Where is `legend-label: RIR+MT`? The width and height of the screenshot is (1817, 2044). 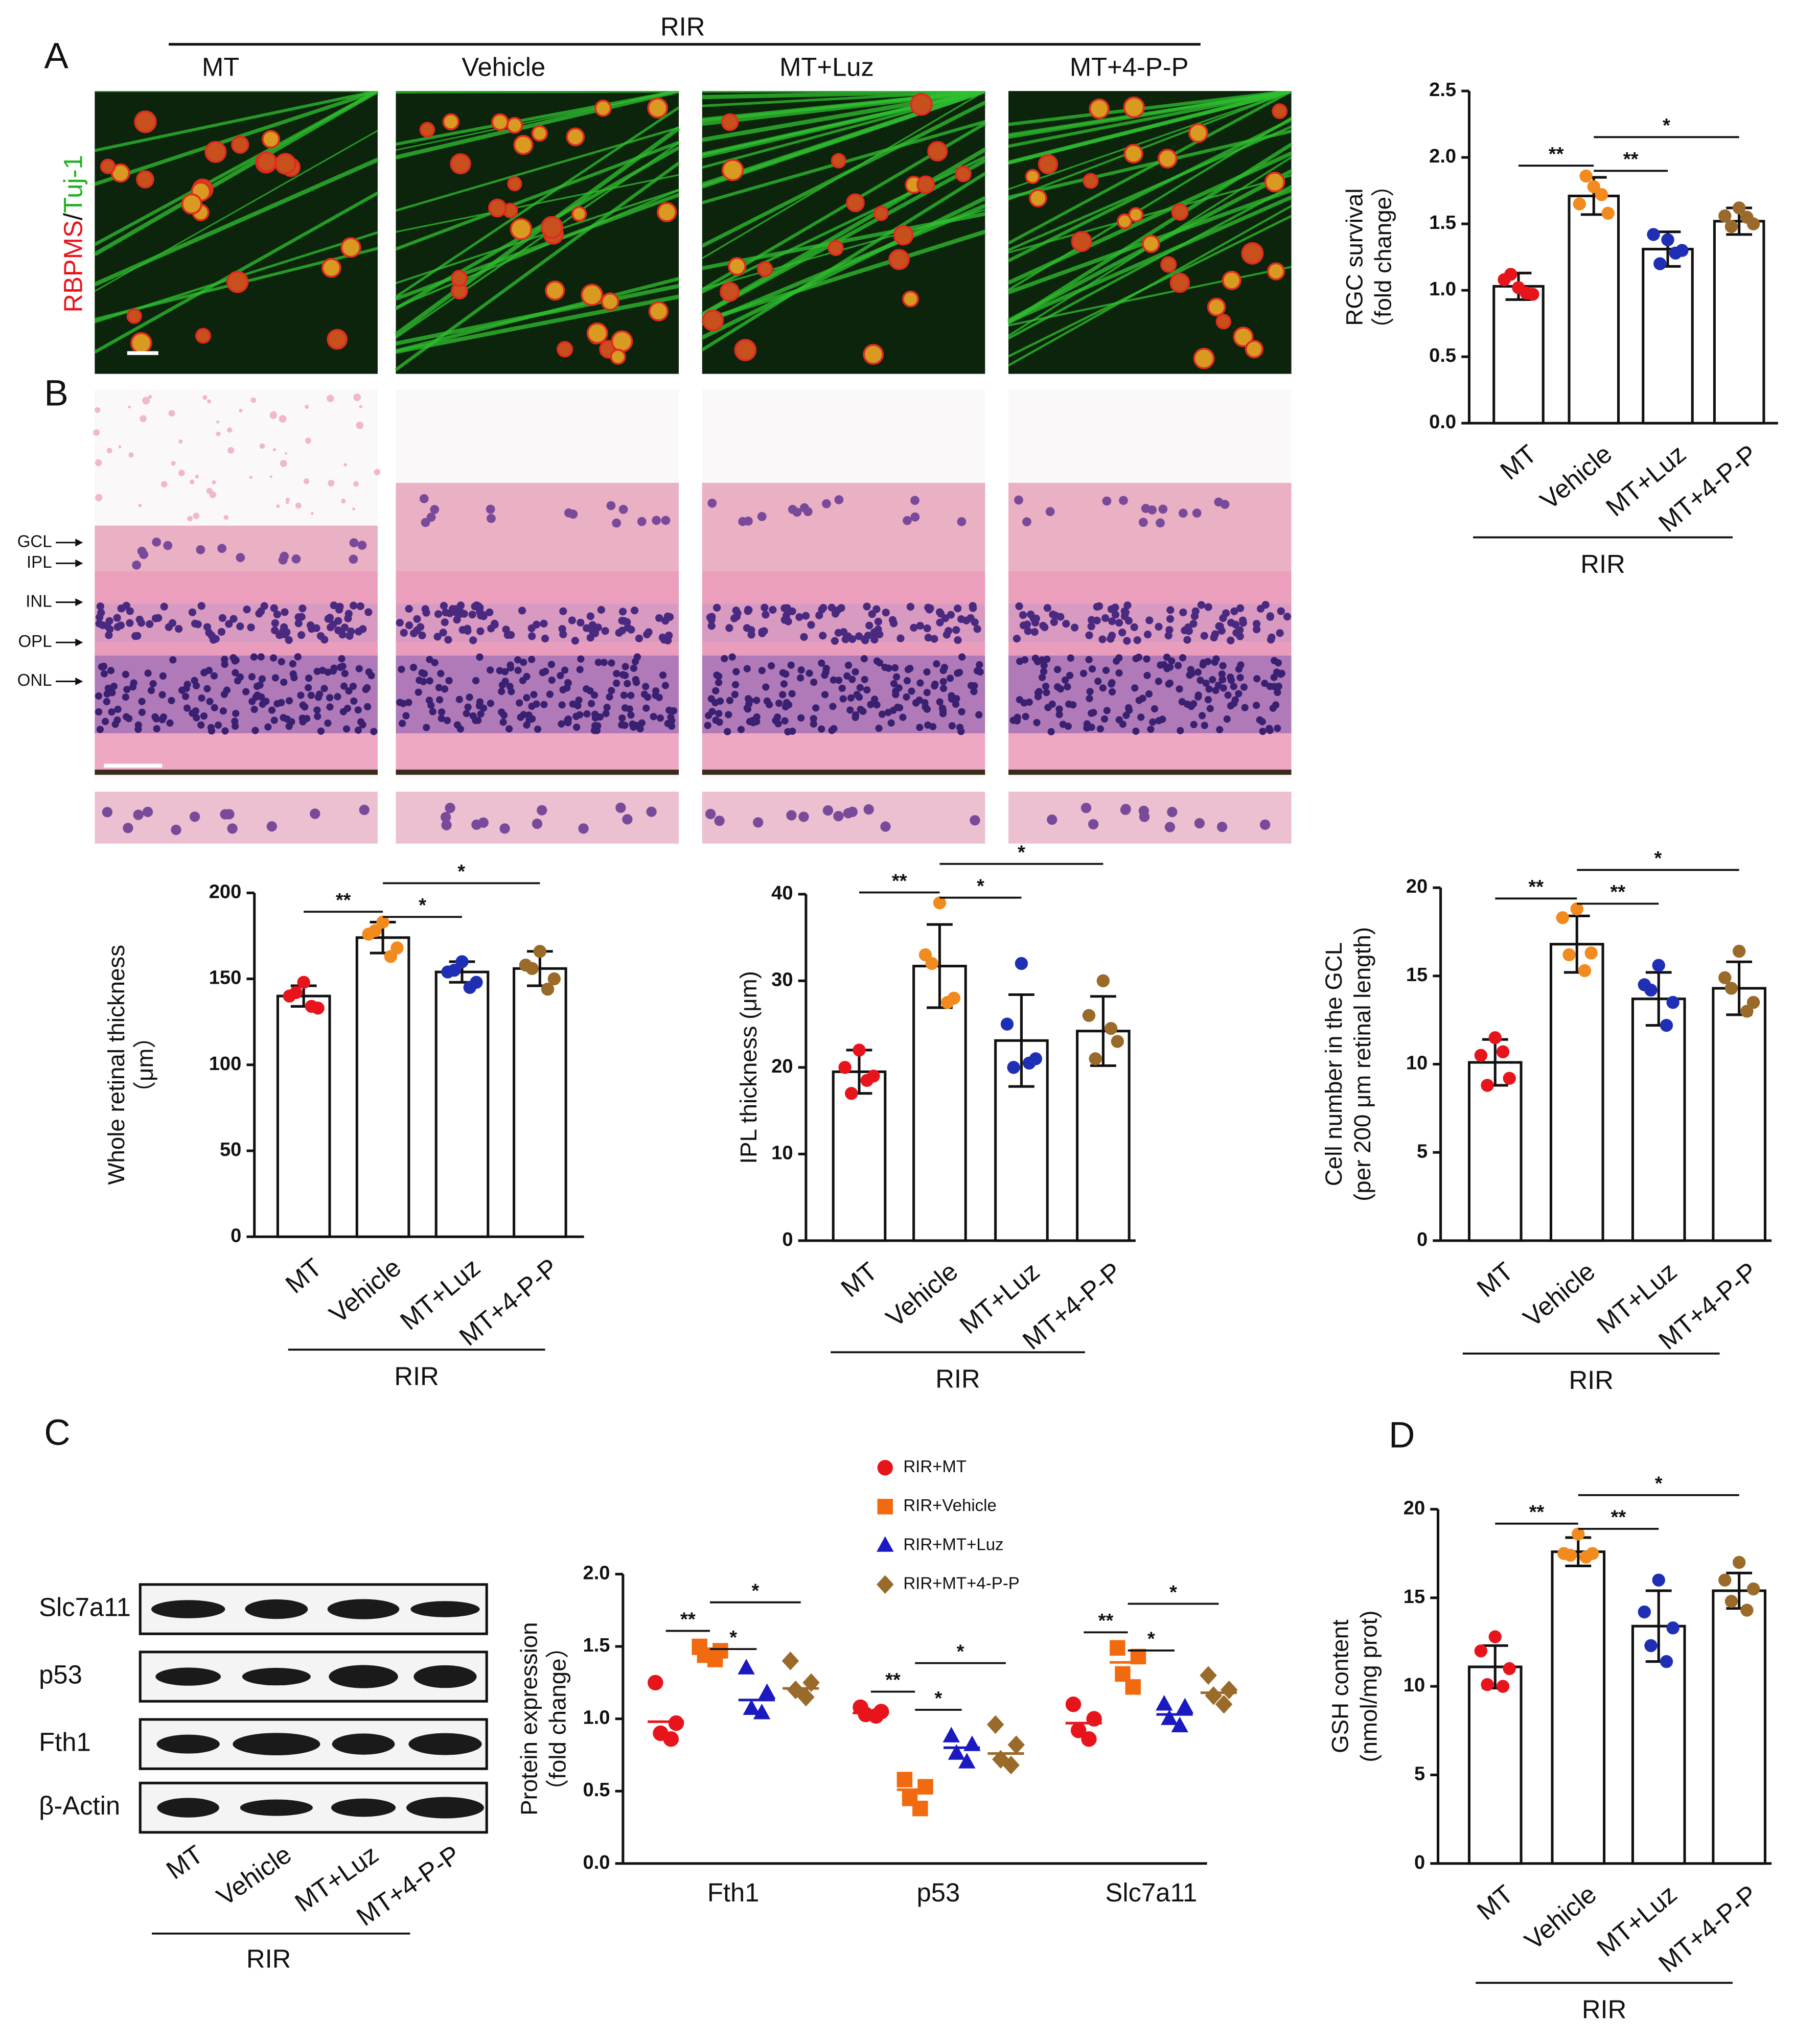 legend-label: RIR+MT is located at coordinates (935, 1466).